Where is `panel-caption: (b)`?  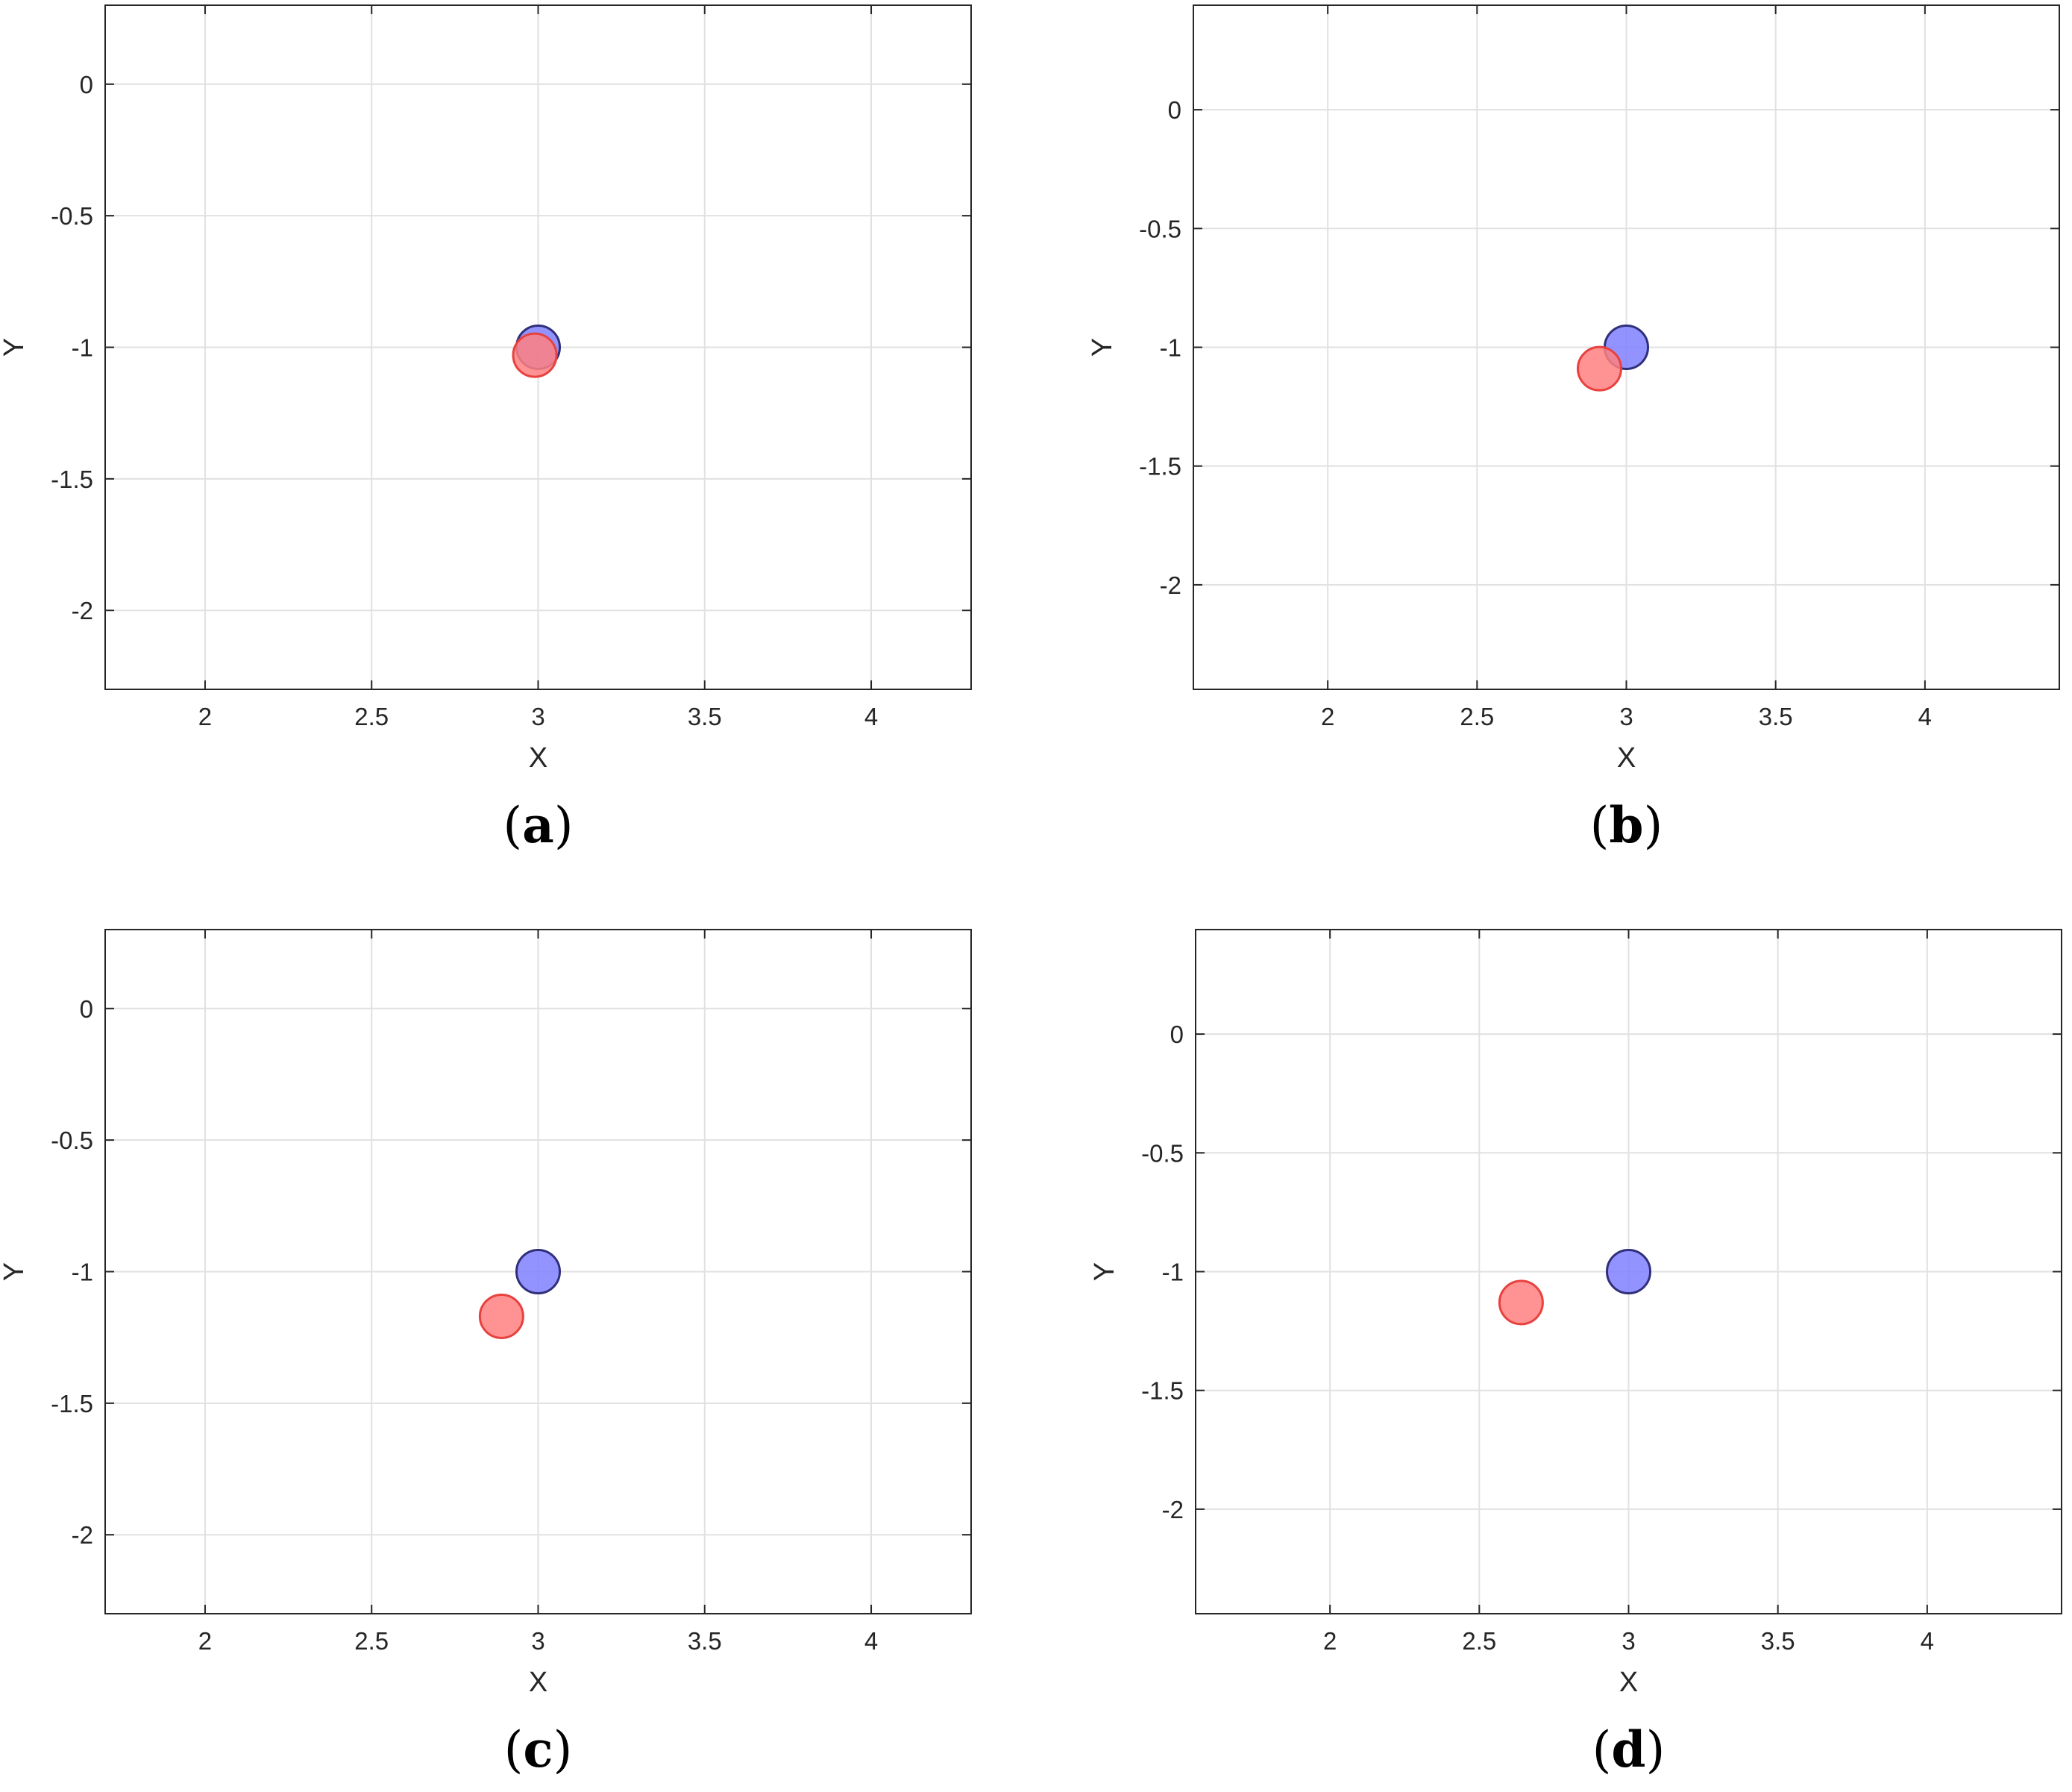
panel-caption: (b) is located at coordinates (1626, 825).